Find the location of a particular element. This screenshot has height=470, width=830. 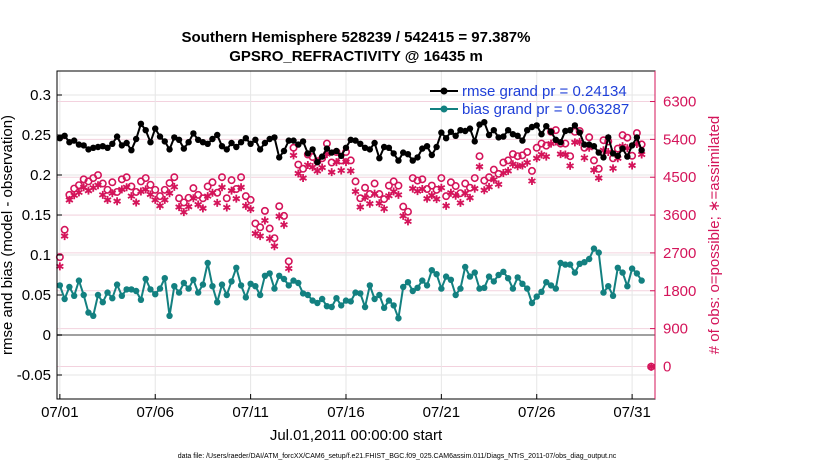

y-tick-label-right: 900 is located at coordinates (675, 329).